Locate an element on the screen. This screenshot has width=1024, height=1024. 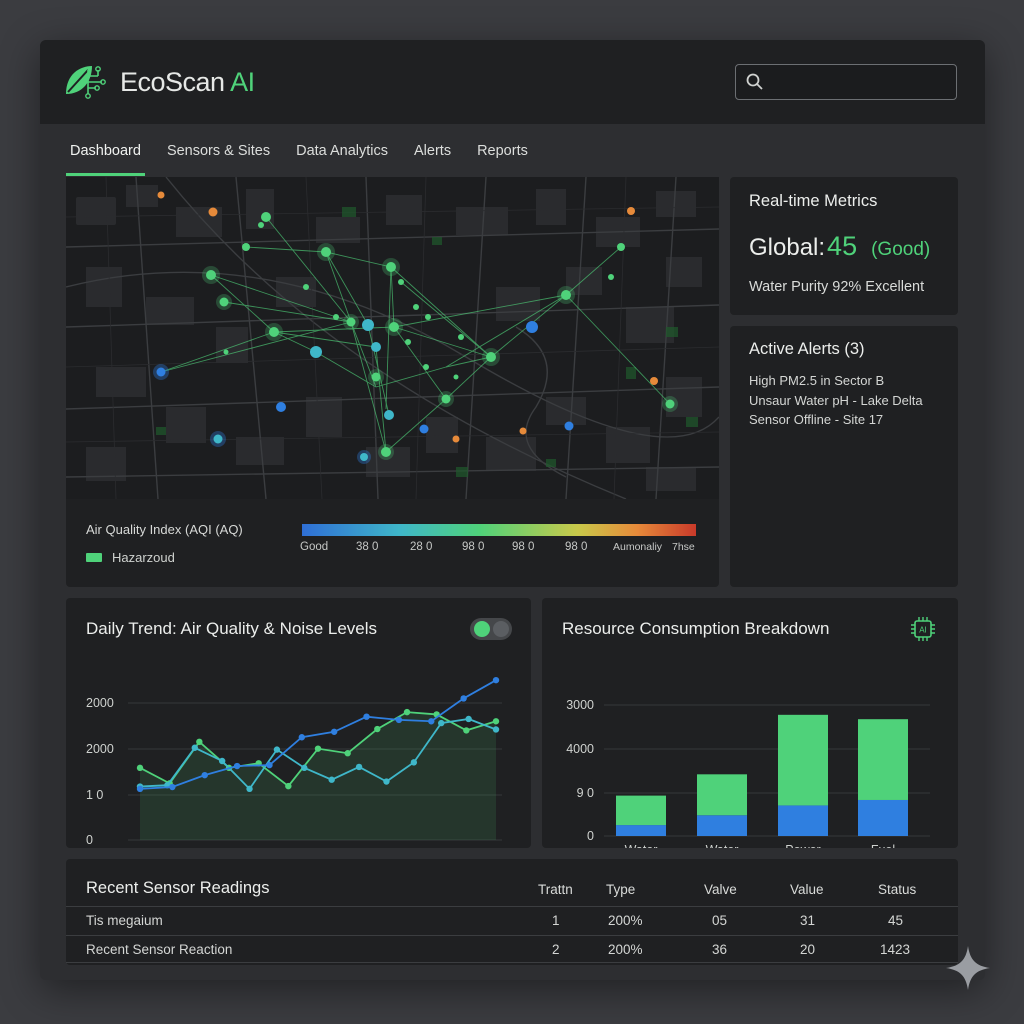
y-tick-label: 4000 is located at coordinates (580, 749).